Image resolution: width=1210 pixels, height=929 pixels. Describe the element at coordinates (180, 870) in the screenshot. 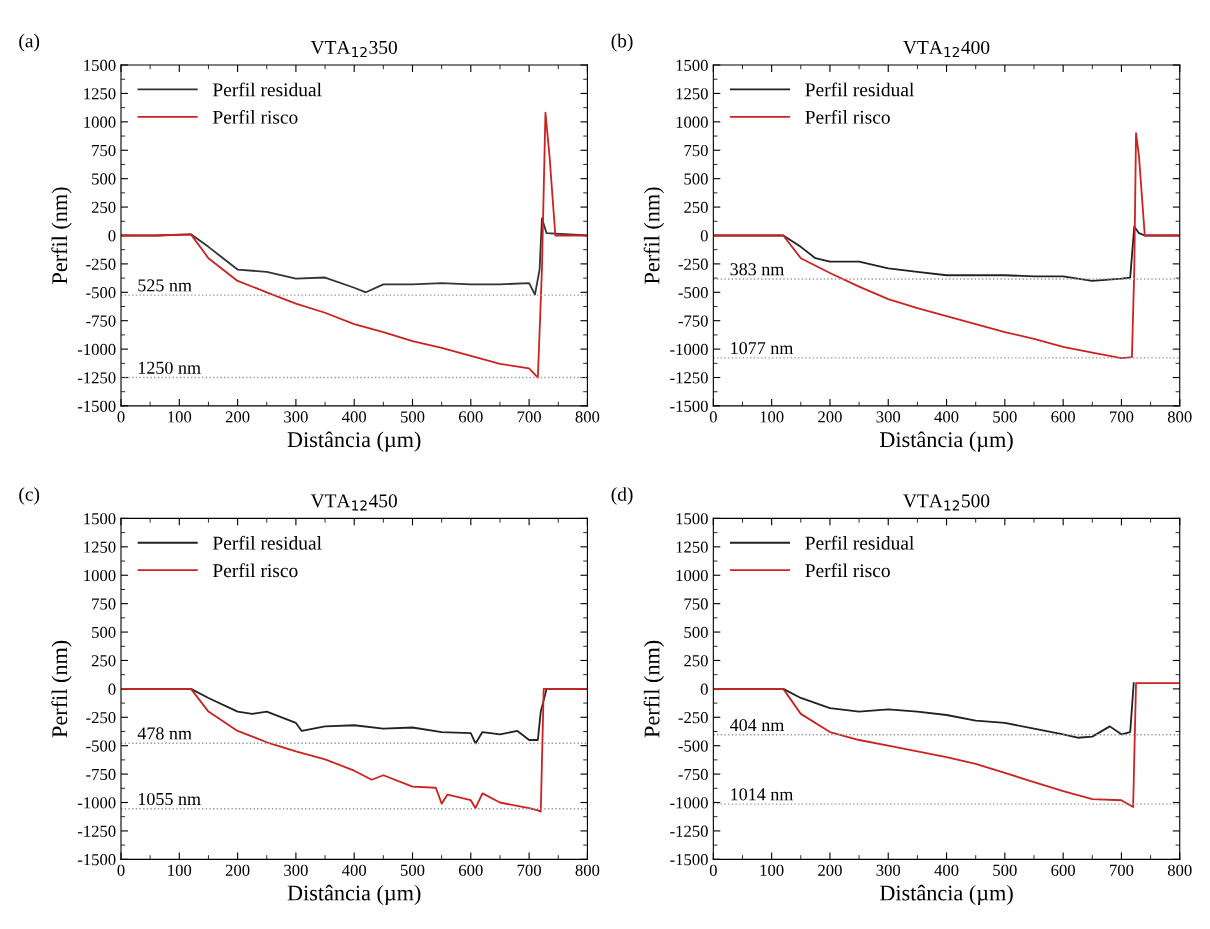

I see `x-tick-label: 100` at that location.